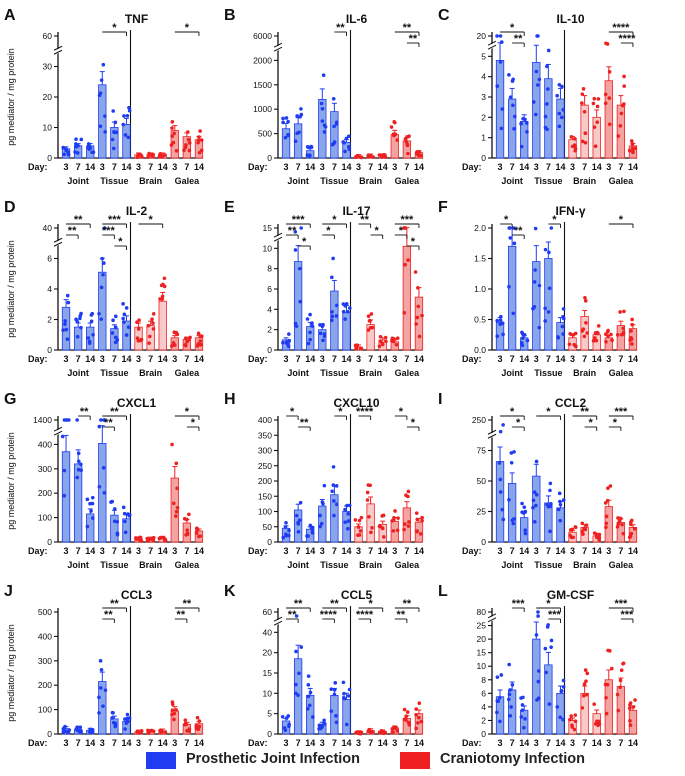 The width and height of the screenshot is (685, 776). I want to click on panel-g-letter: G, so click(10, 399).